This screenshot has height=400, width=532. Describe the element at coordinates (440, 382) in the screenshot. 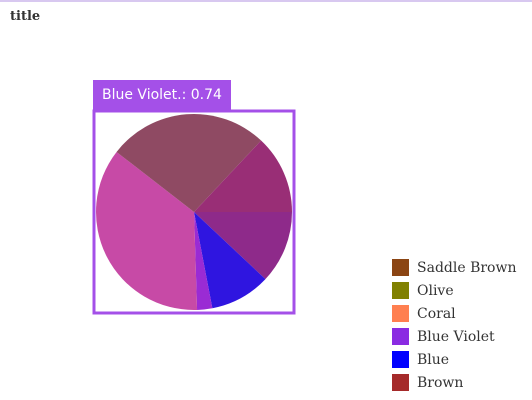

I see `legend-label: Brown` at that location.